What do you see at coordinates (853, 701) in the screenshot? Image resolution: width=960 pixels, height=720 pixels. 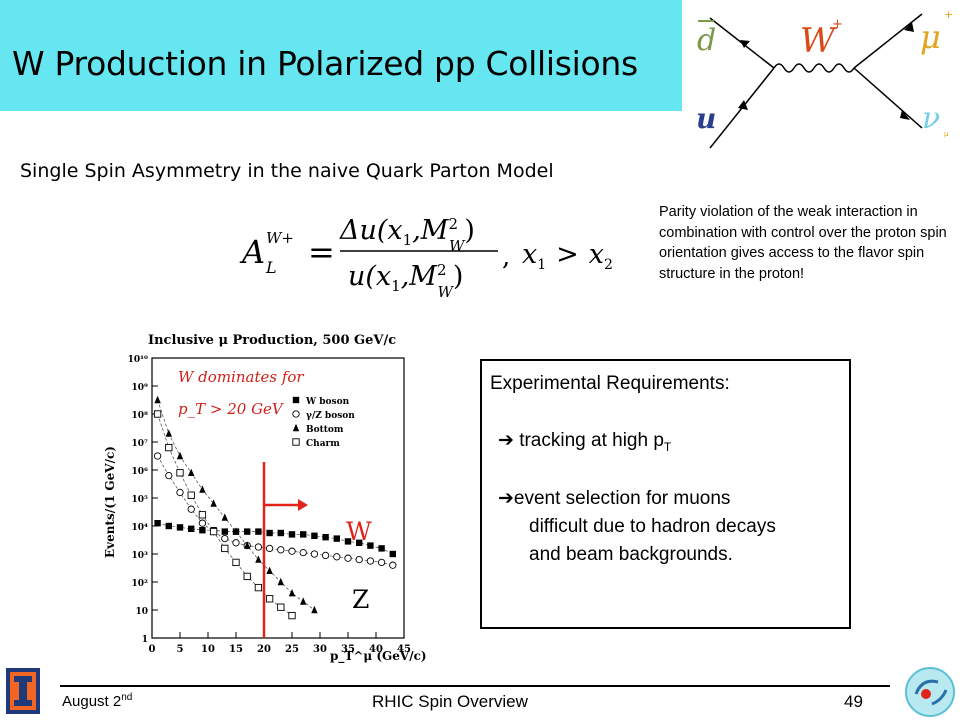 I see `page-number: 49` at bounding box center [853, 701].